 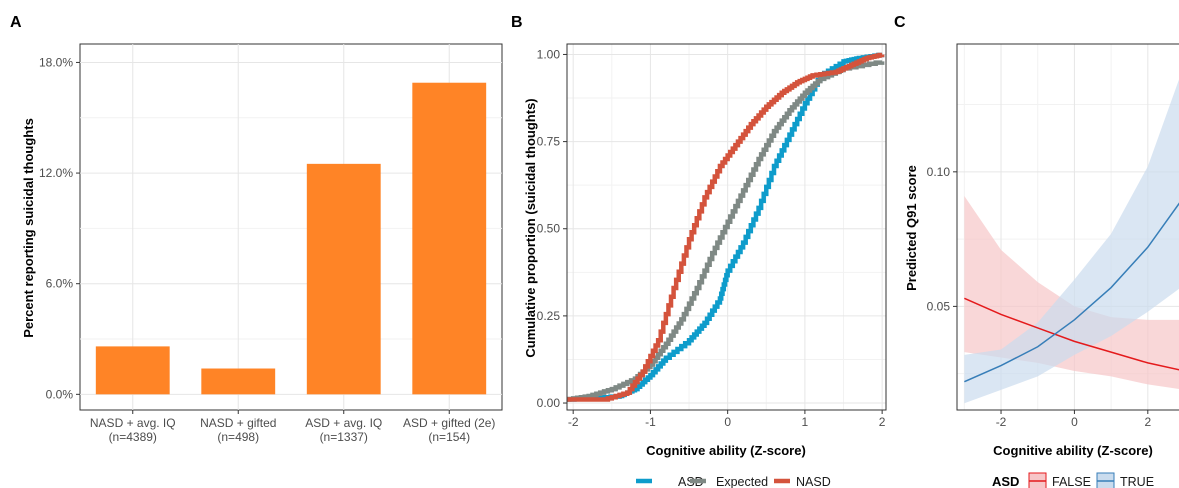 I want to click on panel-c-series-line-false, so click(x=1071, y=334).